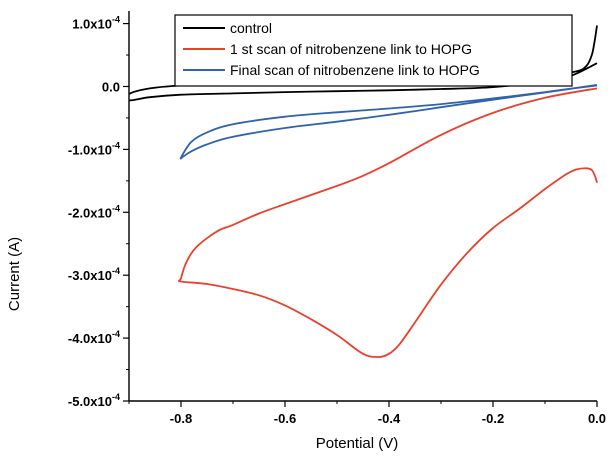 Image resolution: width=611 pixels, height=459 pixels. Describe the element at coordinates (96, 23) in the screenshot. I see `y-tick-label: 1.0x10⁻⁴` at that location.